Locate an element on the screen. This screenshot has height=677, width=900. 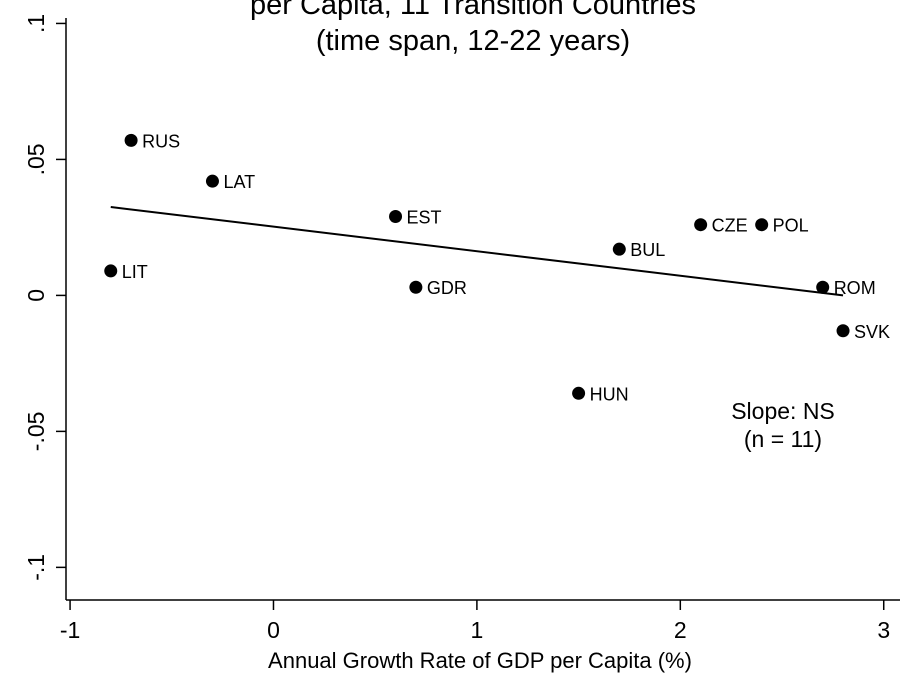
y-tick-label: .05 is located at coordinates (36, 159).